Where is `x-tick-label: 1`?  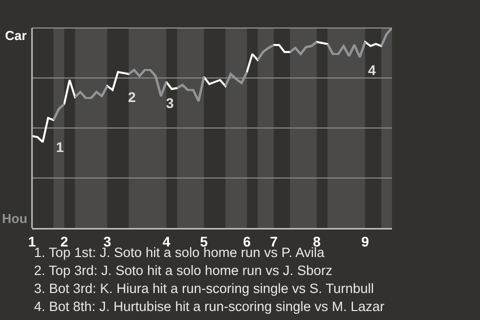
x-tick-label: 1 is located at coordinates (32, 241).